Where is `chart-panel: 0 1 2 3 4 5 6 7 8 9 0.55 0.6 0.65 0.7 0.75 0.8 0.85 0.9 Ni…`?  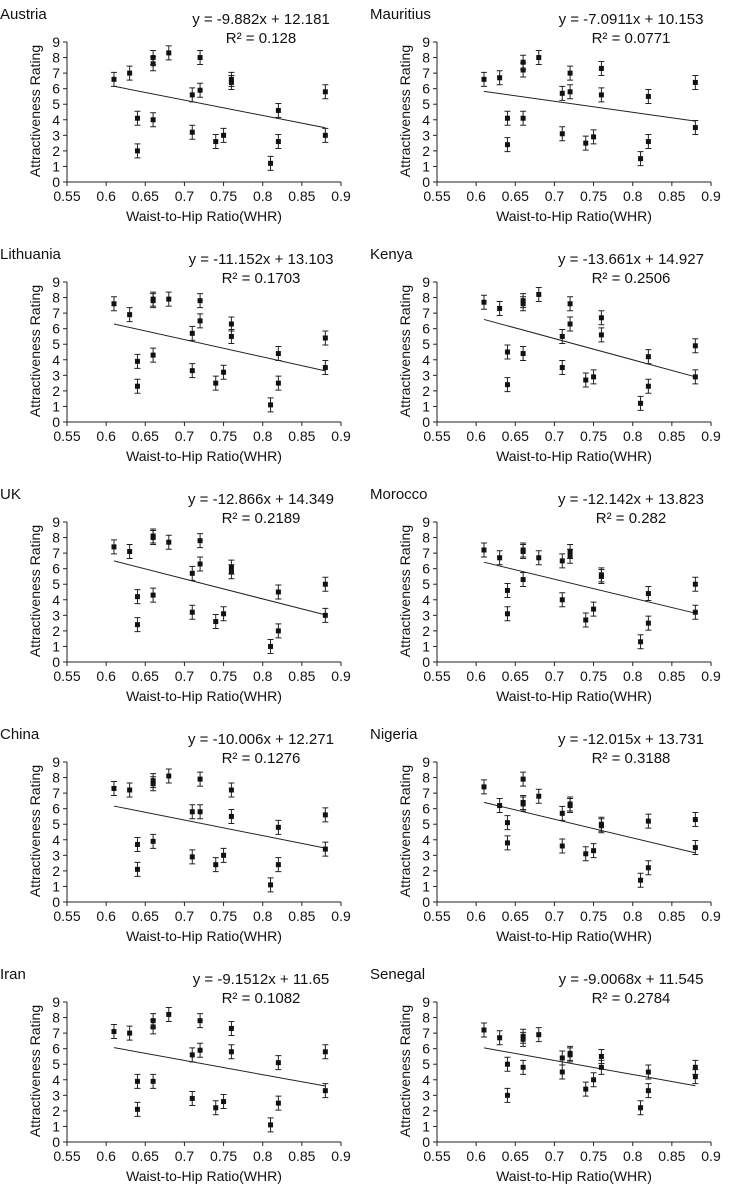 chart-panel: 0 1 2 3 4 5 6 7 8 9 0.55 0.6 0.65 0.7 0.75 0.8 0.85 0.9 Ni… is located at coordinates (554, 840).